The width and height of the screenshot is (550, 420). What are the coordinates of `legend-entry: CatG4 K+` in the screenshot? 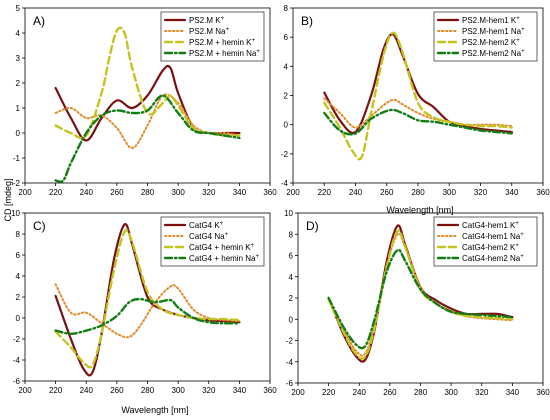 It's located at (206, 225).